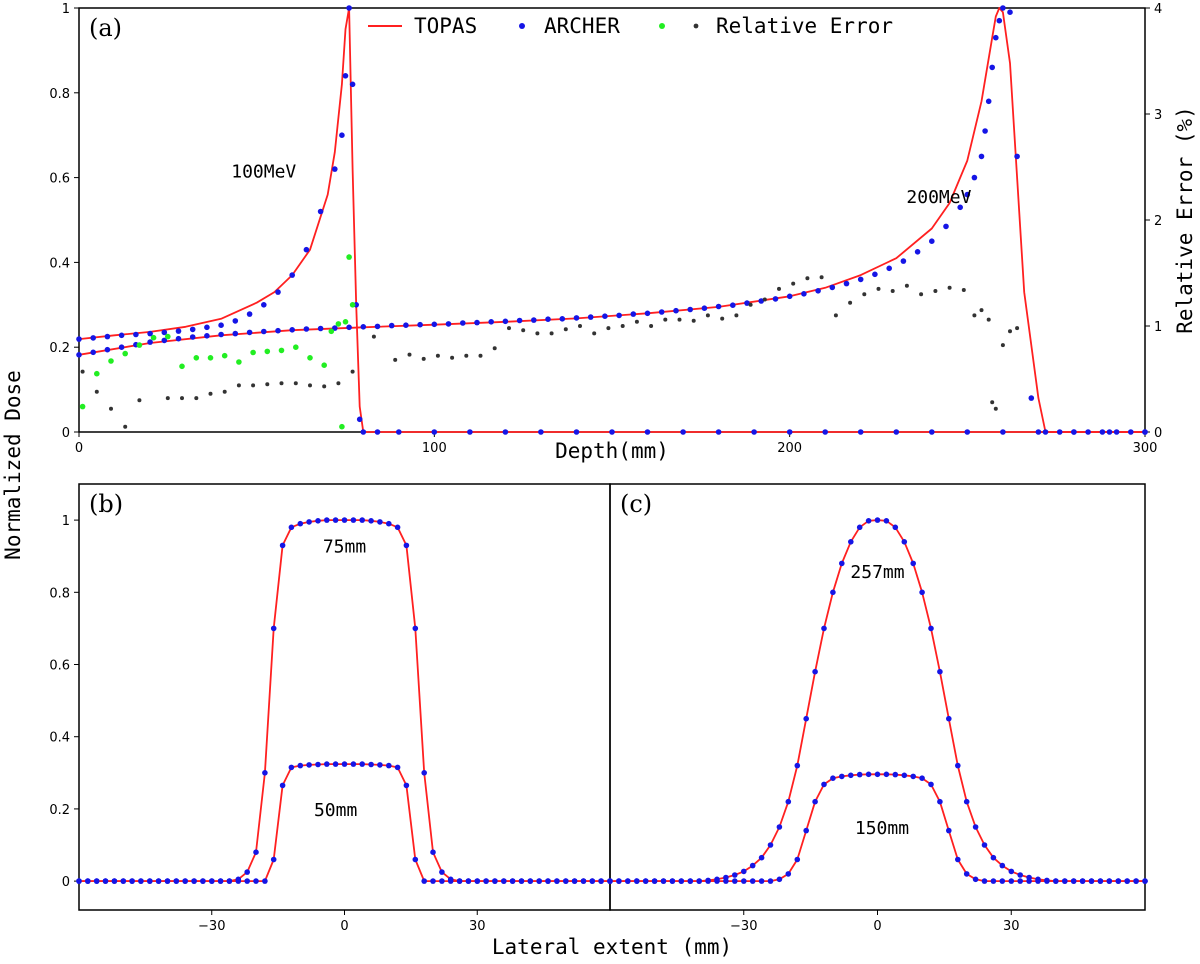  Describe the element at coordinates (1185, 220) in the screenshot. I see `y2-axis-title: Relative Error (%)` at that location.